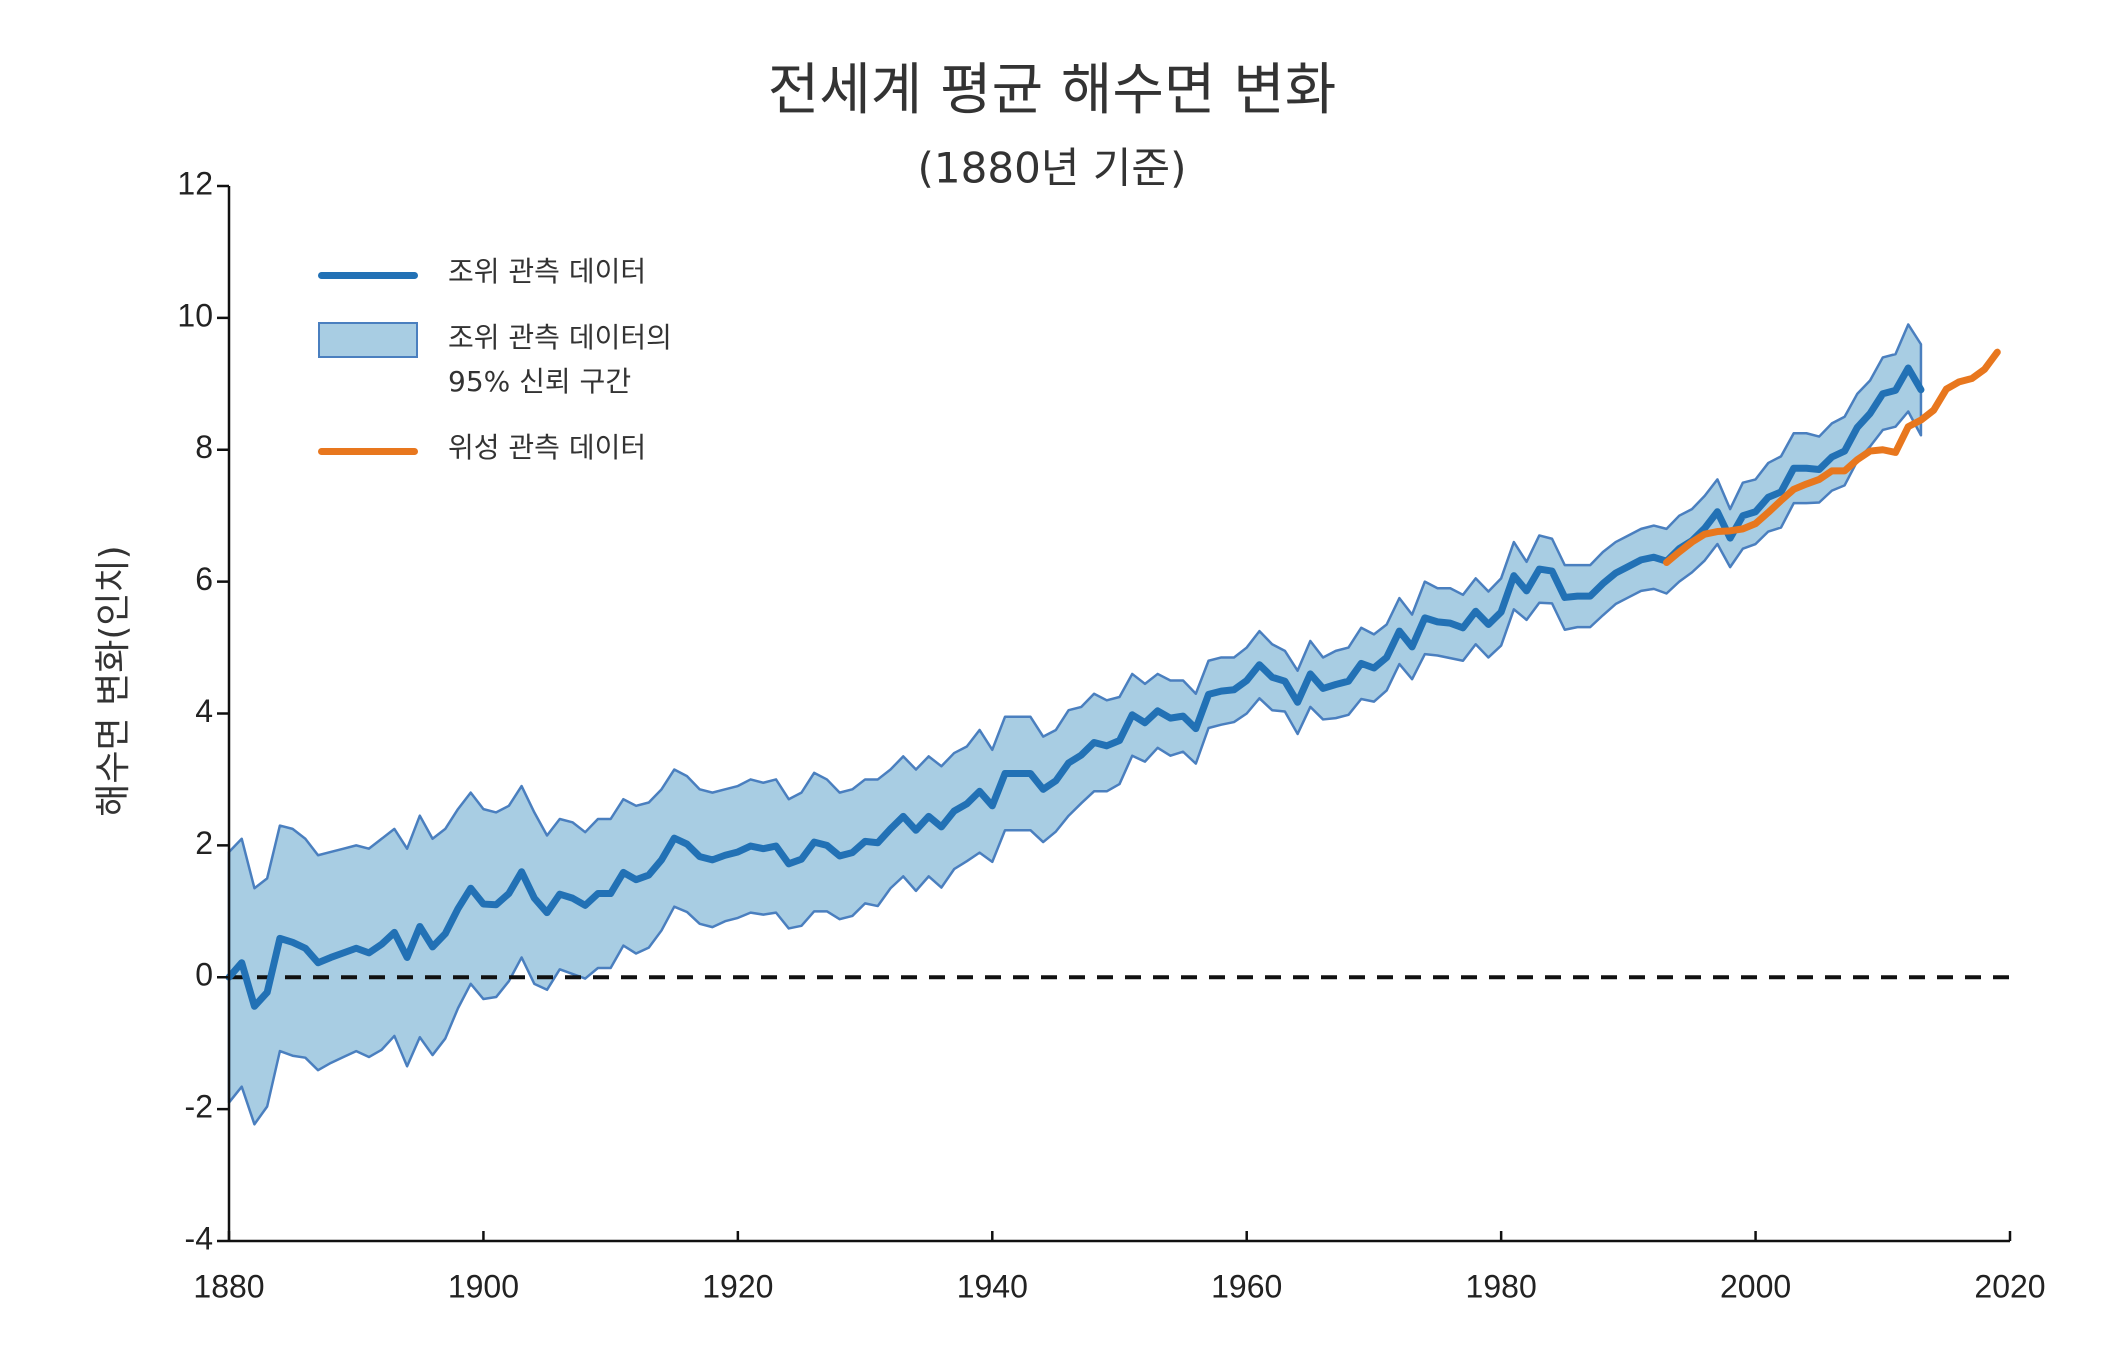  I want to click on x-tick-label: 1940, so click(992, 1286).